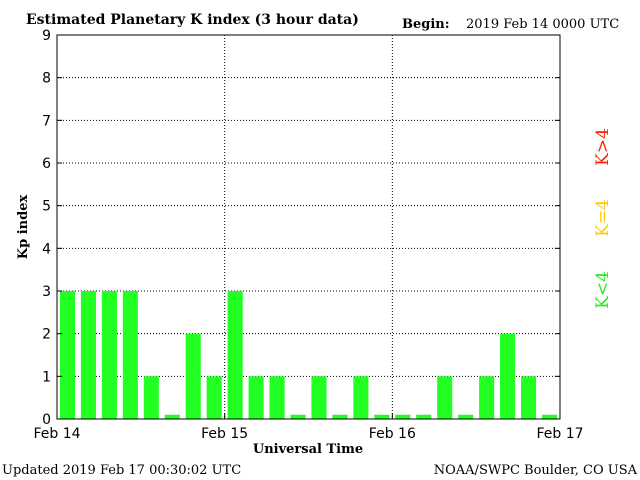 This screenshot has height=480, width=640. What do you see at coordinates (23, 227) in the screenshot?
I see `y-axis-label: Kp index` at bounding box center [23, 227].